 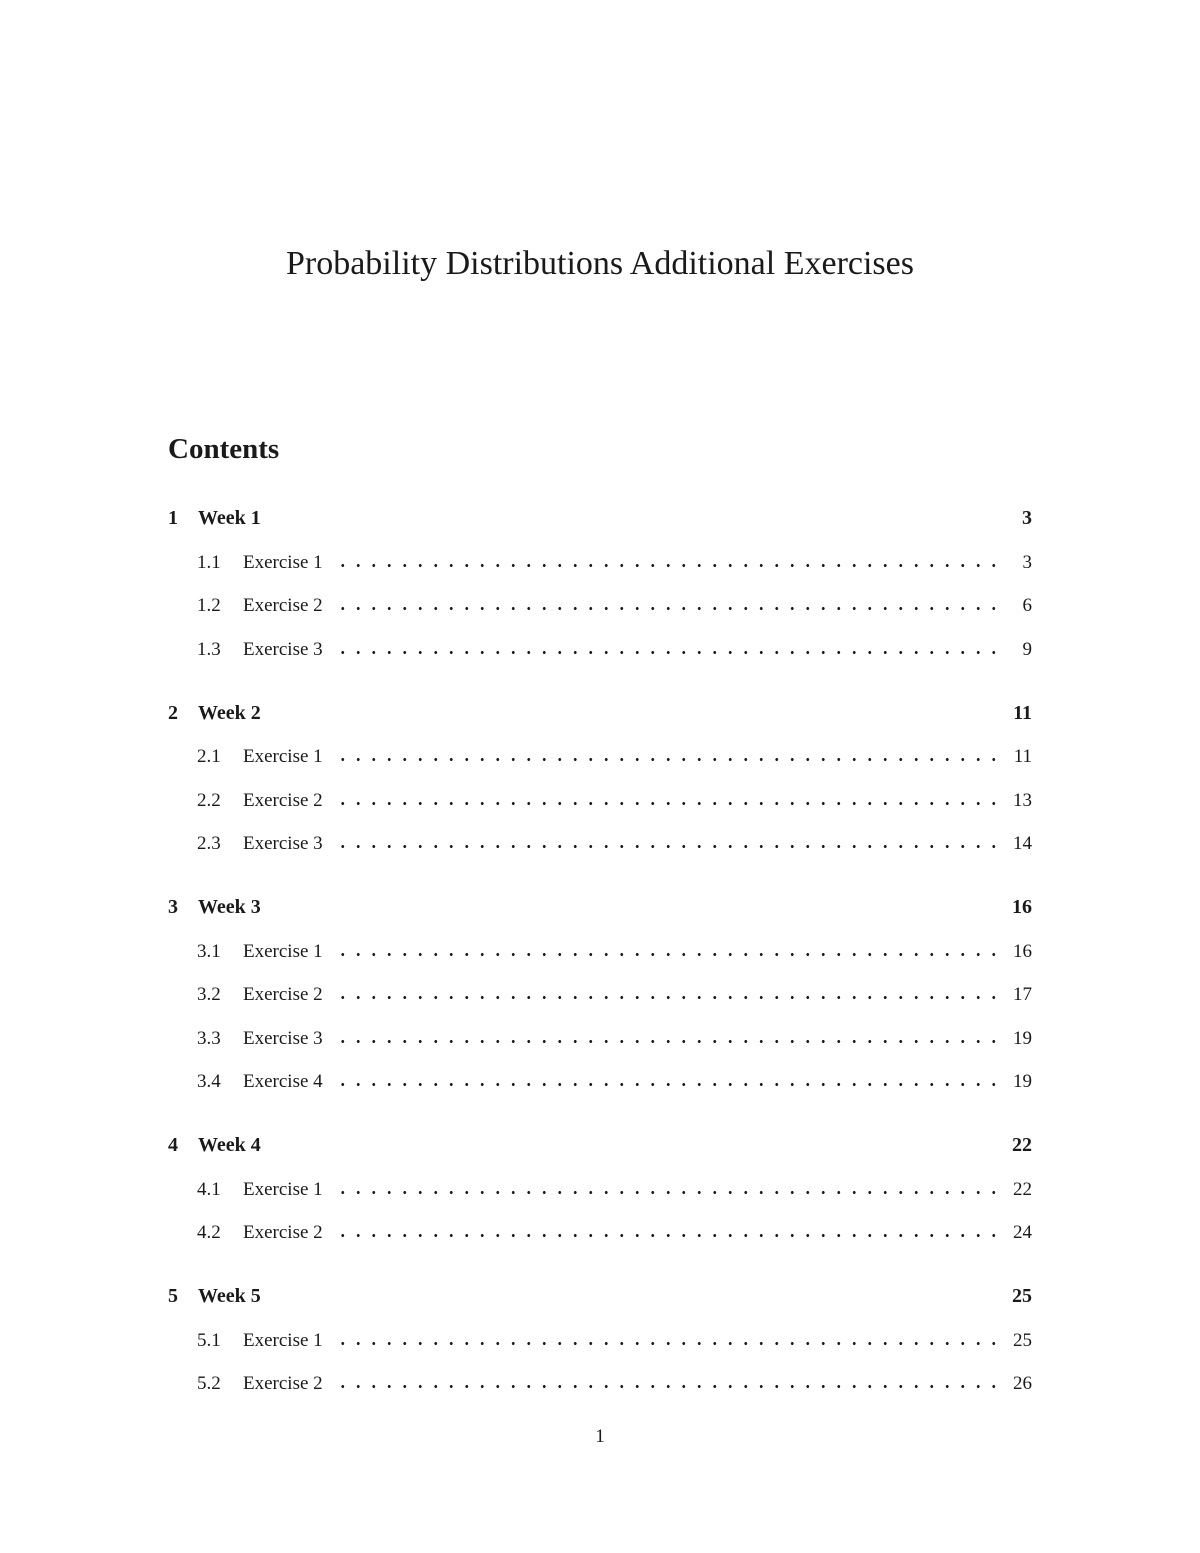 I want to click on entry-page-number: 13, so click(x=1022, y=800).